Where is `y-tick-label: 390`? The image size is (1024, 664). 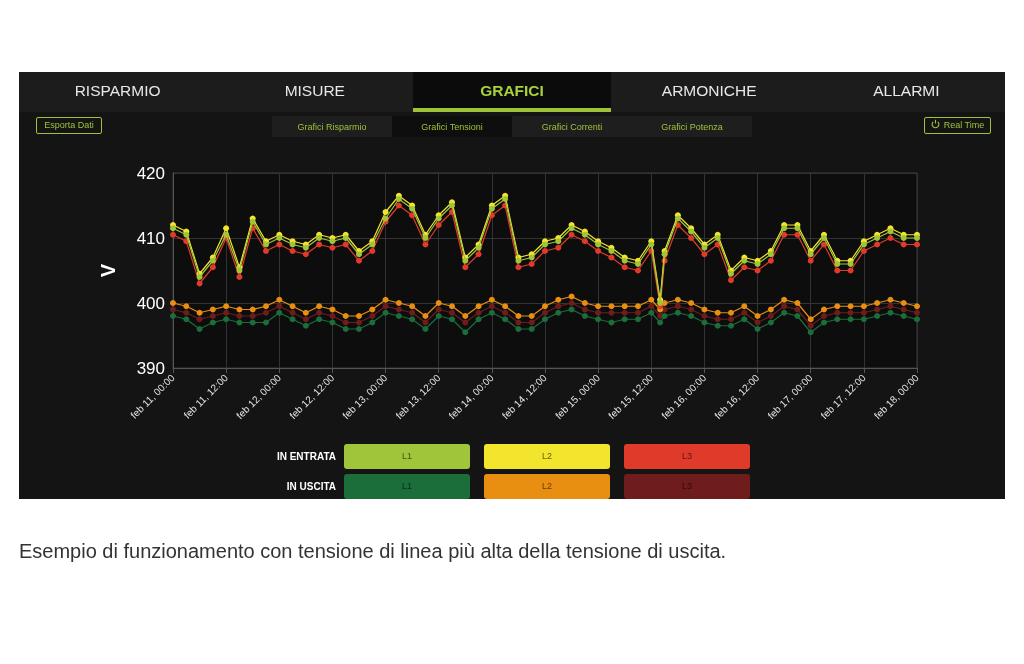
y-tick-label: 390 is located at coordinates (150, 368).